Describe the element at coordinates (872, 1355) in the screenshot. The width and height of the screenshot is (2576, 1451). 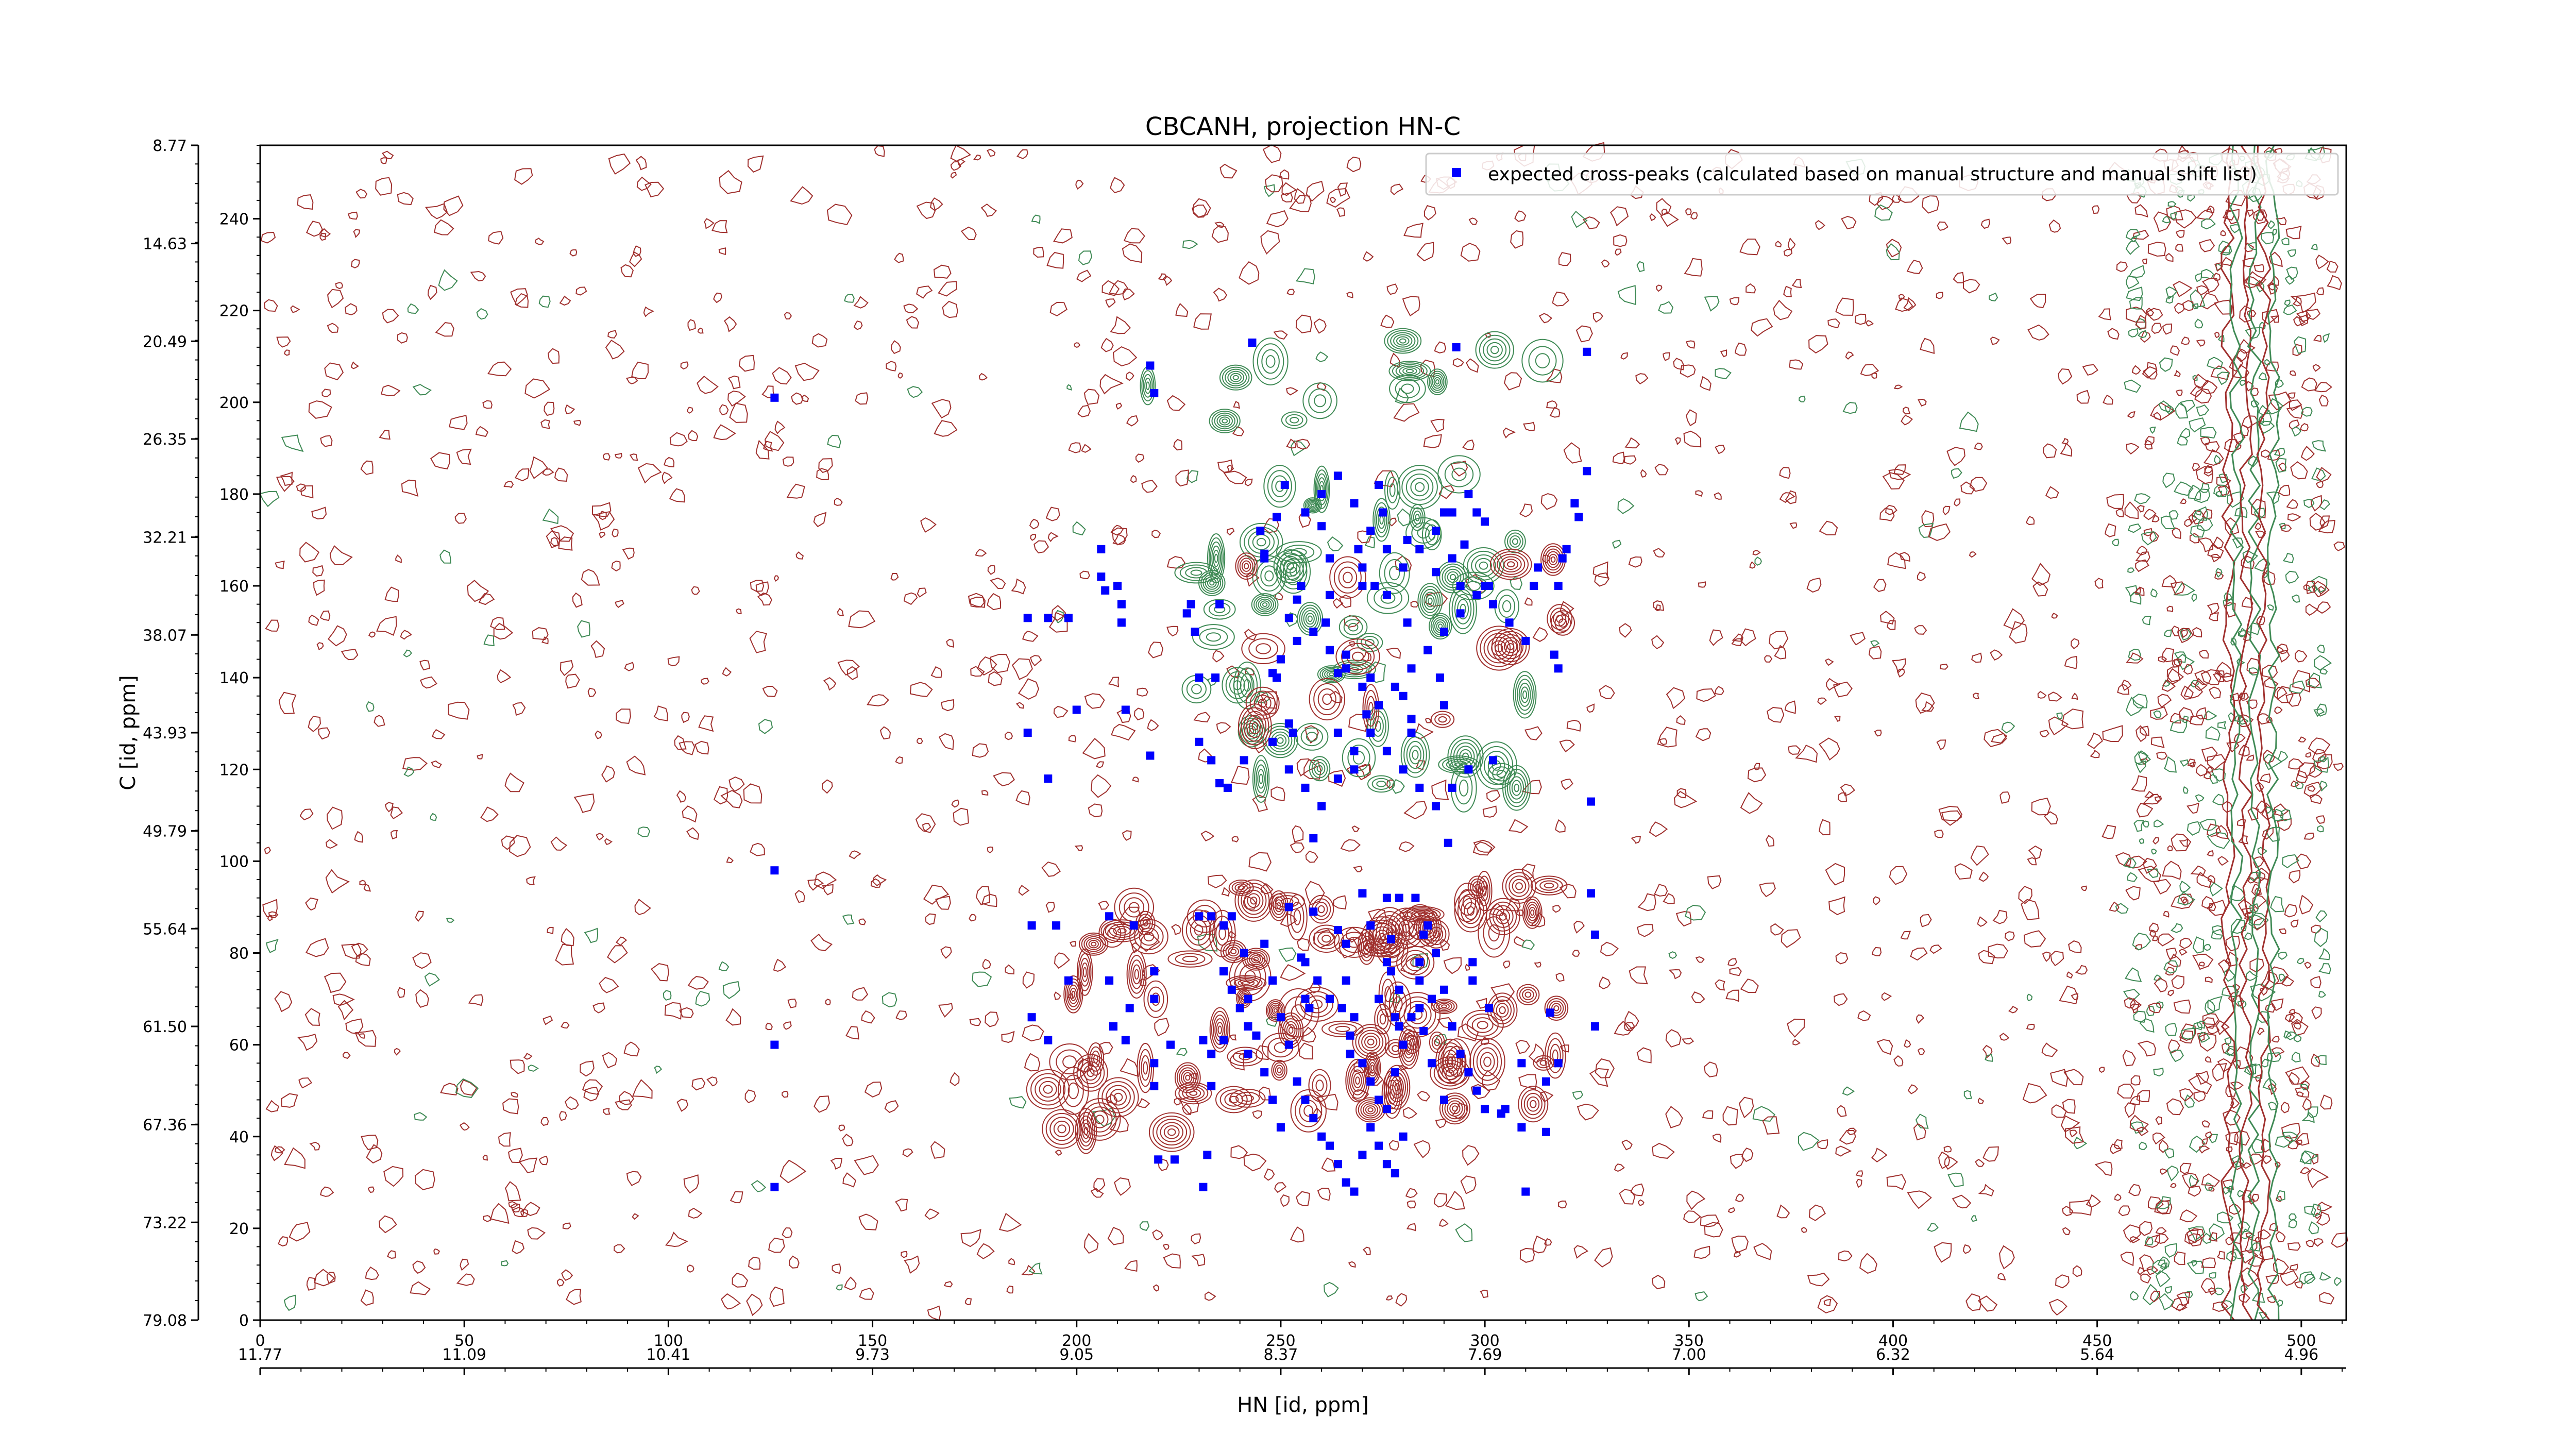
I see `secondary-x-tick-label: 9.73` at that location.